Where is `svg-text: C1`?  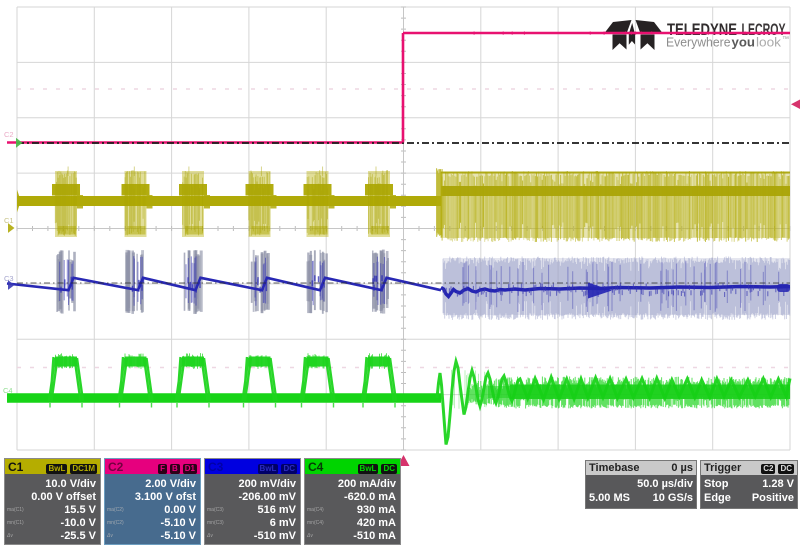
svg-text: C1 is located at coordinates (9, 220).